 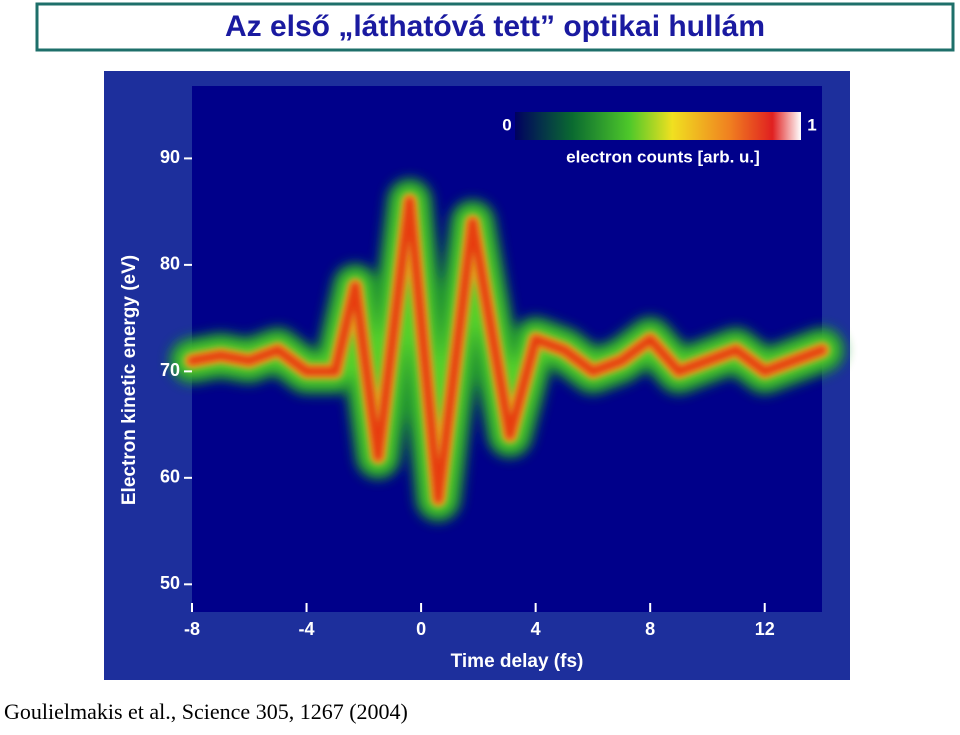 What do you see at coordinates (663, 156) in the screenshot?
I see `colorbar-label: electron counts [arb. u.]` at bounding box center [663, 156].